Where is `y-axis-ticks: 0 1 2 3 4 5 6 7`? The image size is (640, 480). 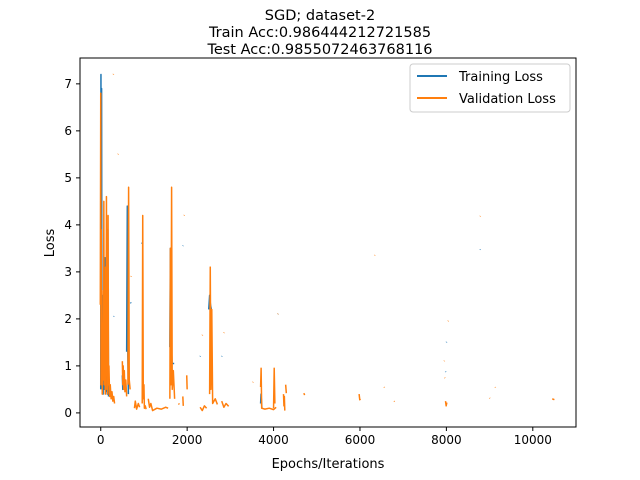 y-axis-ticks: 0 1 2 3 4 5 6 7 is located at coordinates (72, 248).